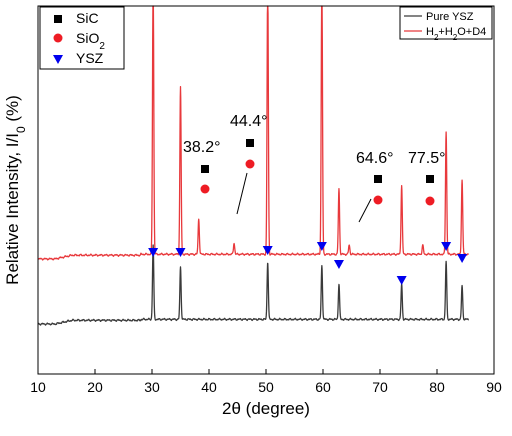 The width and height of the screenshot is (512, 436). What do you see at coordinates (456, 34) in the screenshot?
I see `legend-label-h2-h2o-d4: H2+H2O+D4` at bounding box center [456, 34].